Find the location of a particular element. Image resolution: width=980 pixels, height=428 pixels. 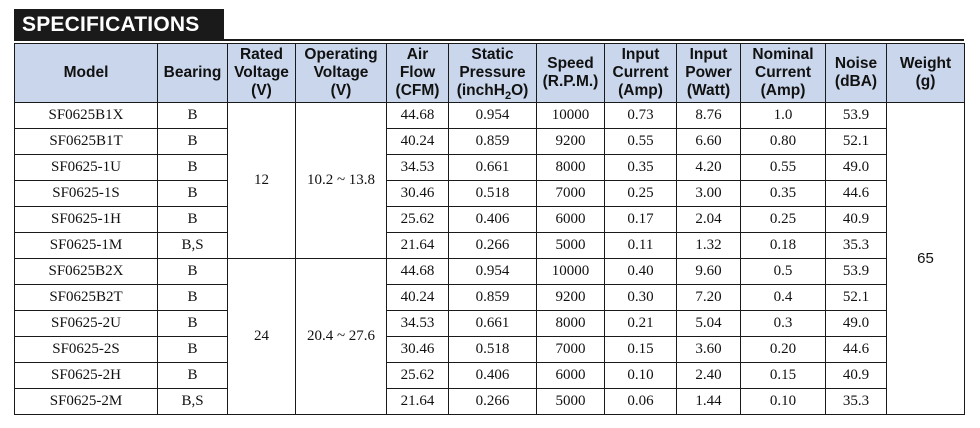

input-power-cell: 3.60 is located at coordinates (708, 349).